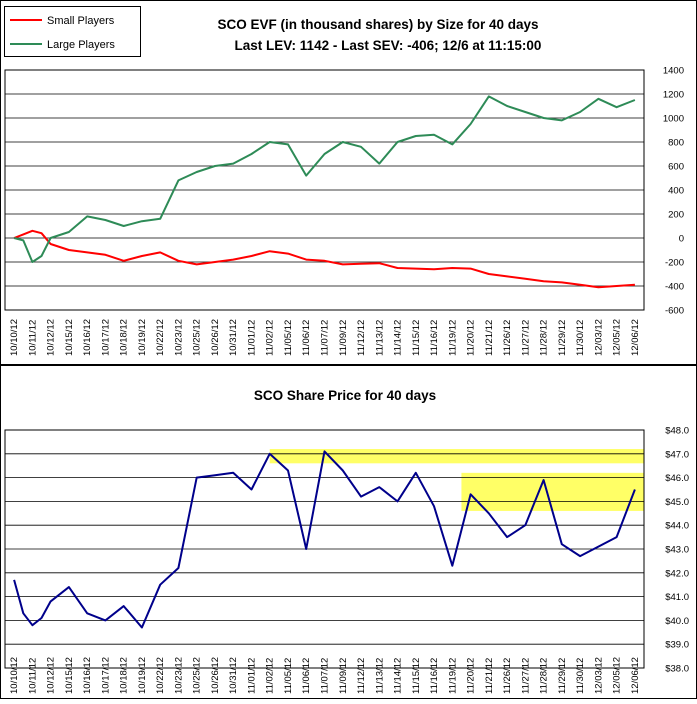 Image resolution: width=697 pixels, height=704 pixels. What do you see at coordinates (14, 675) in the screenshot?
I see `x-tick-label: 10/10/12` at bounding box center [14, 675].